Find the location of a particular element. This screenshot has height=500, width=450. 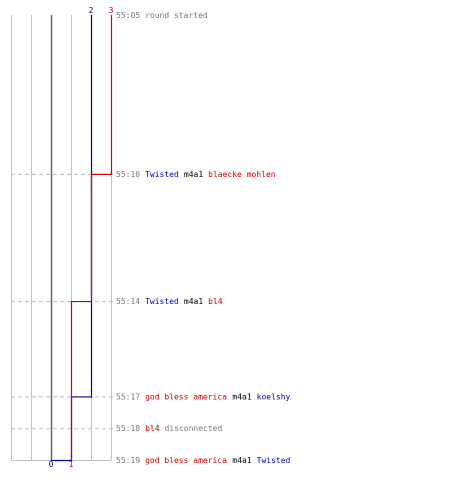

event-row: 55:05 round started is located at coordinates (162, 15).